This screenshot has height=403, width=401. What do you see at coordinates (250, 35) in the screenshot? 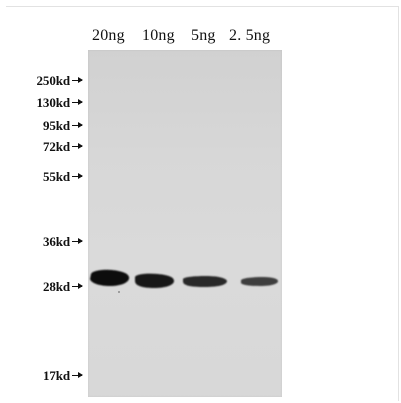
I see `lane-label-4: 2. 5ng` at bounding box center [250, 35].